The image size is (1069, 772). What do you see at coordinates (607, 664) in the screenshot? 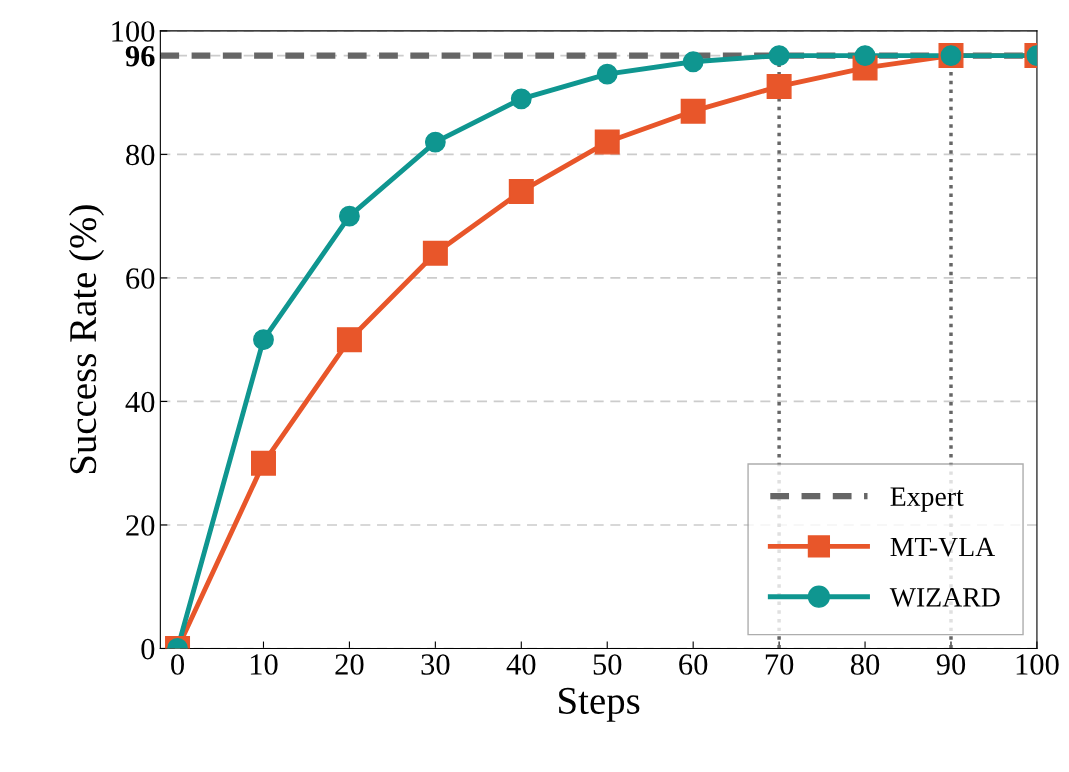
I see `x-tick-label: 50` at bounding box center [607, 664].